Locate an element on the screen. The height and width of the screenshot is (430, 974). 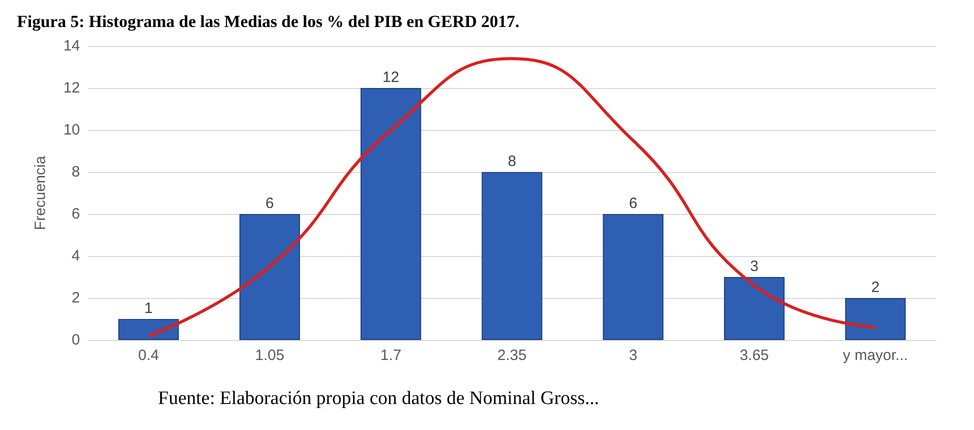
x-tick-label: 3.65 is located at coordinates (754, 355).